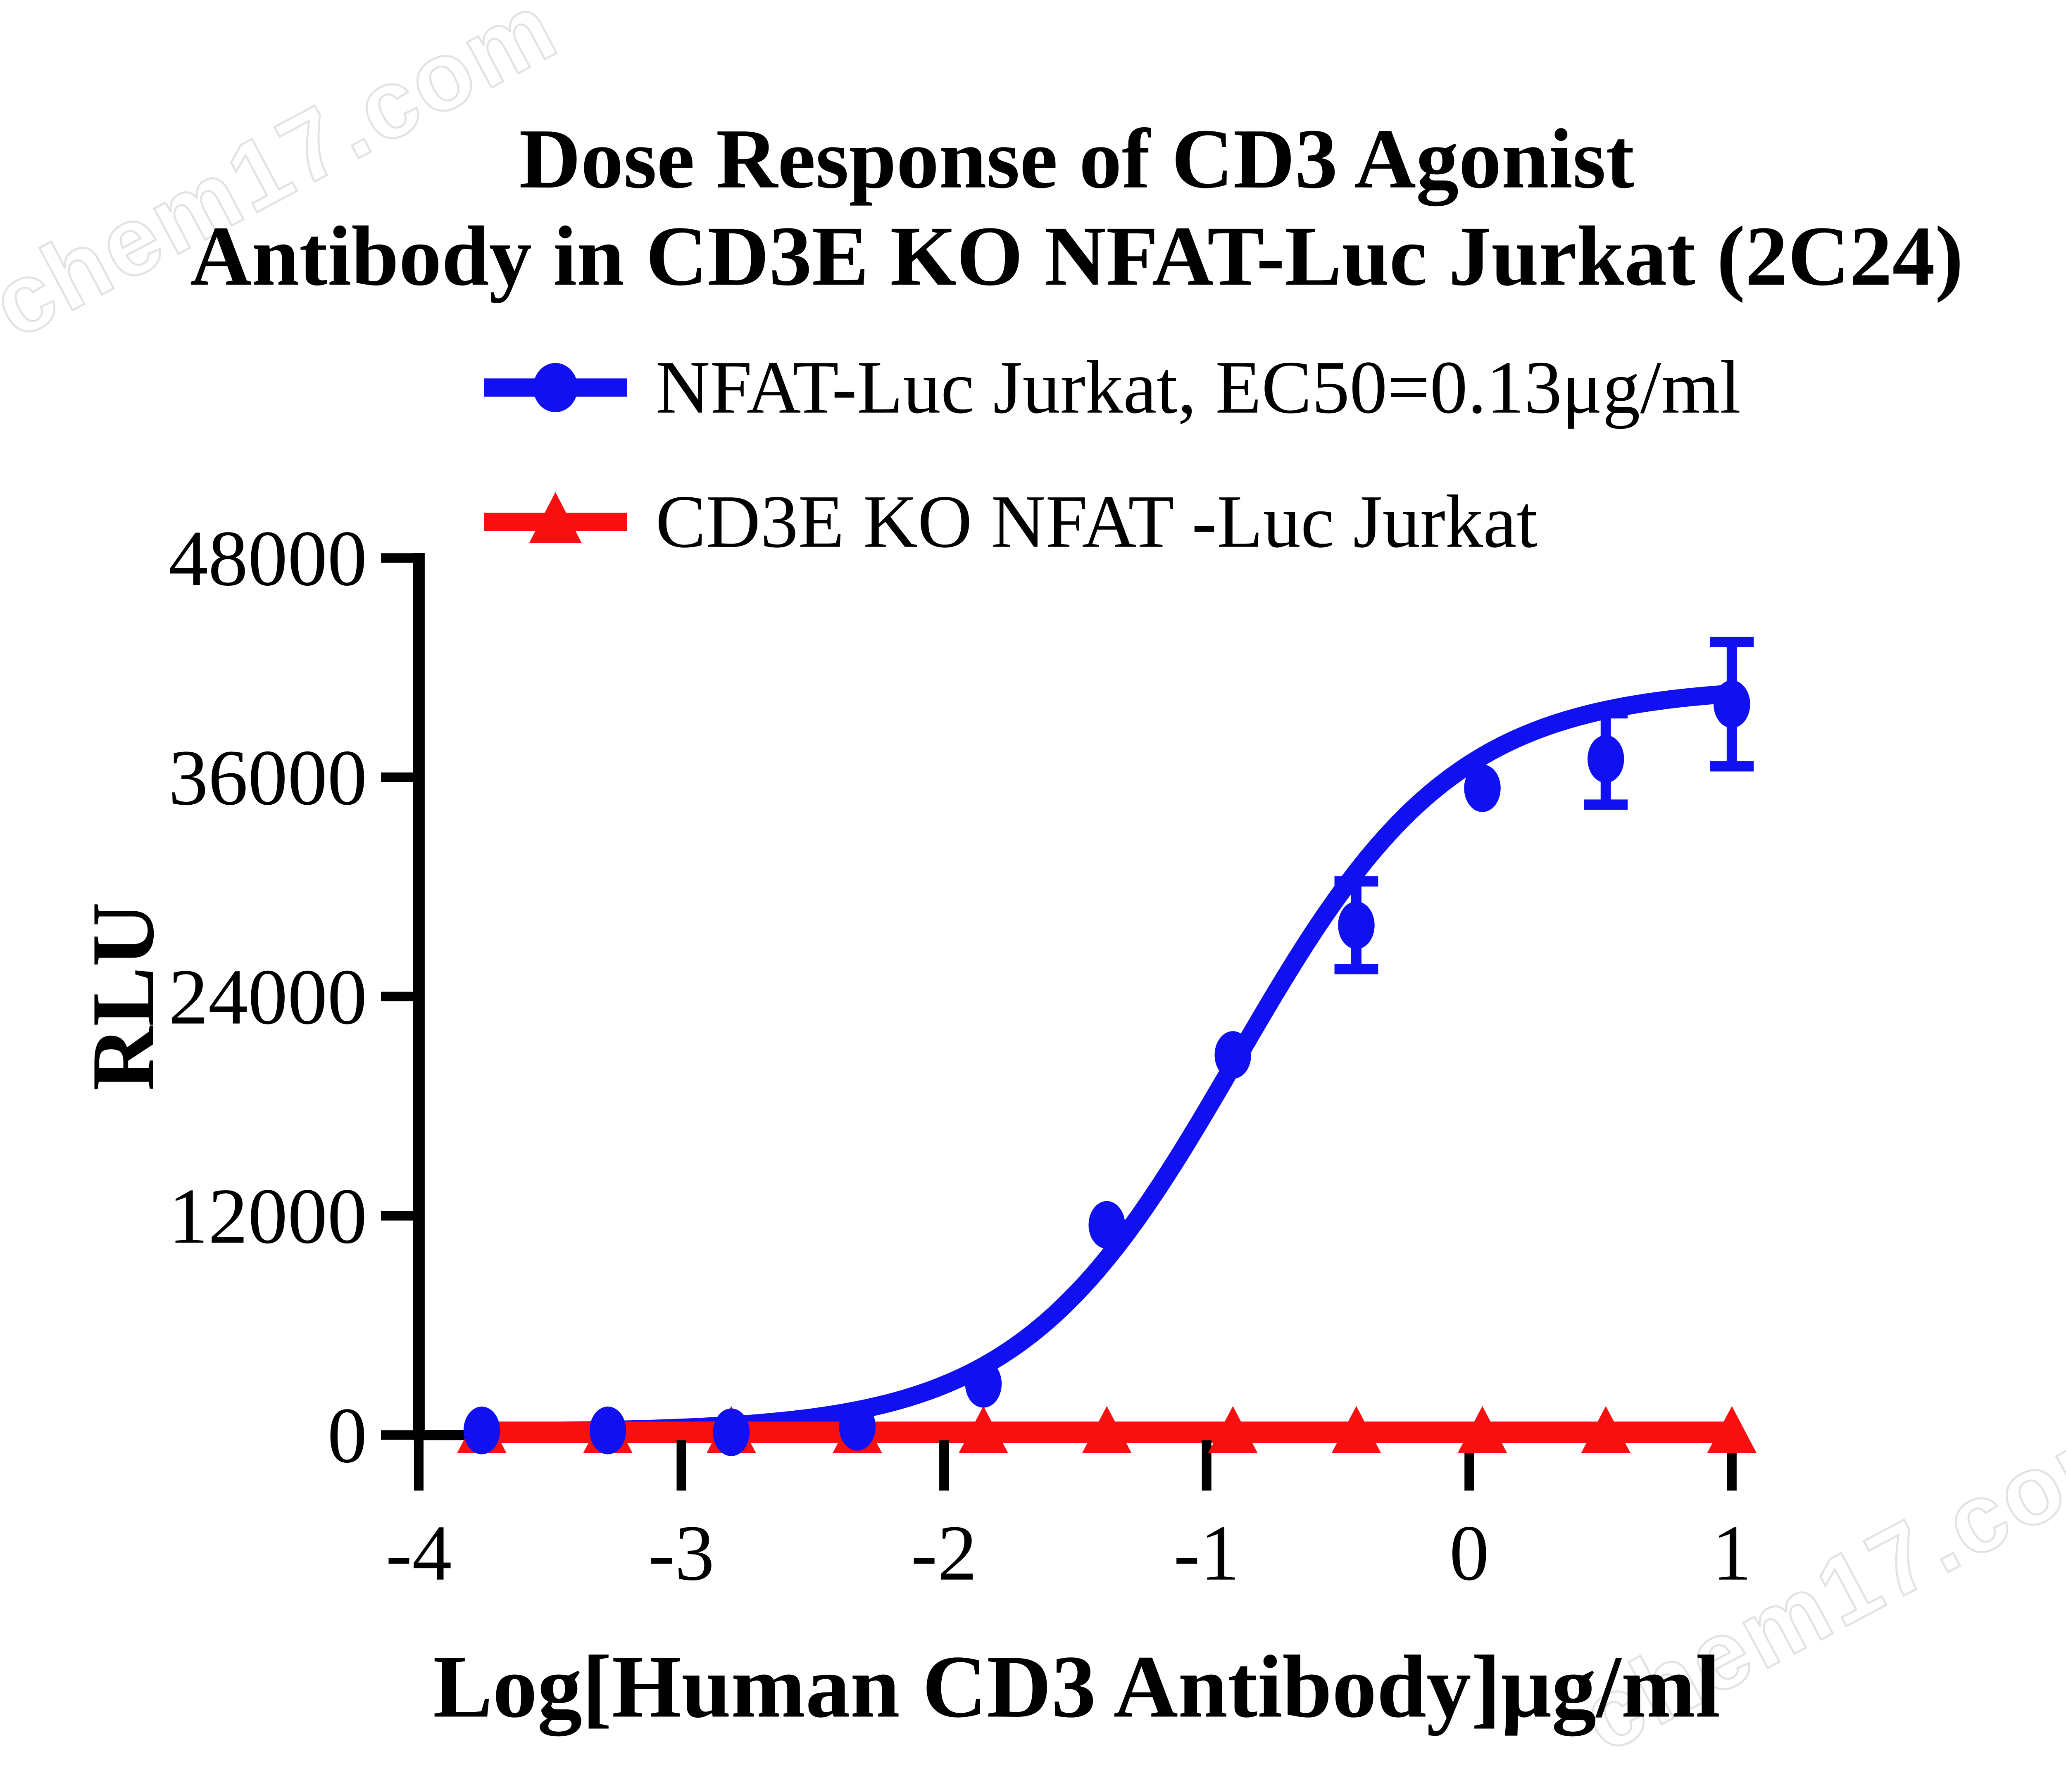  I want to click on y-tick-label-0: 0, so click(347, 1435).